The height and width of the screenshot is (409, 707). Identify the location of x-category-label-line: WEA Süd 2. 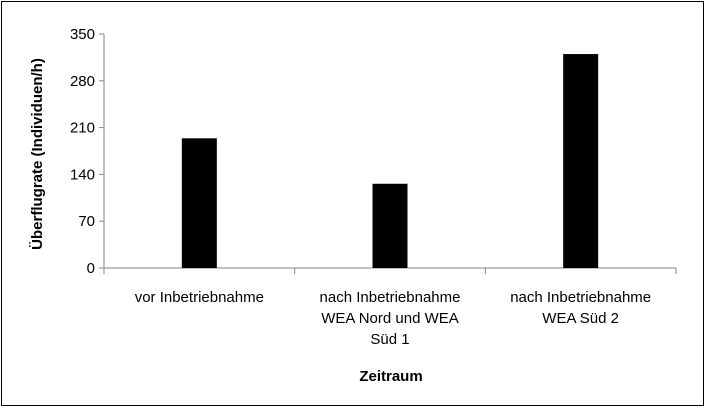
(580, 318).